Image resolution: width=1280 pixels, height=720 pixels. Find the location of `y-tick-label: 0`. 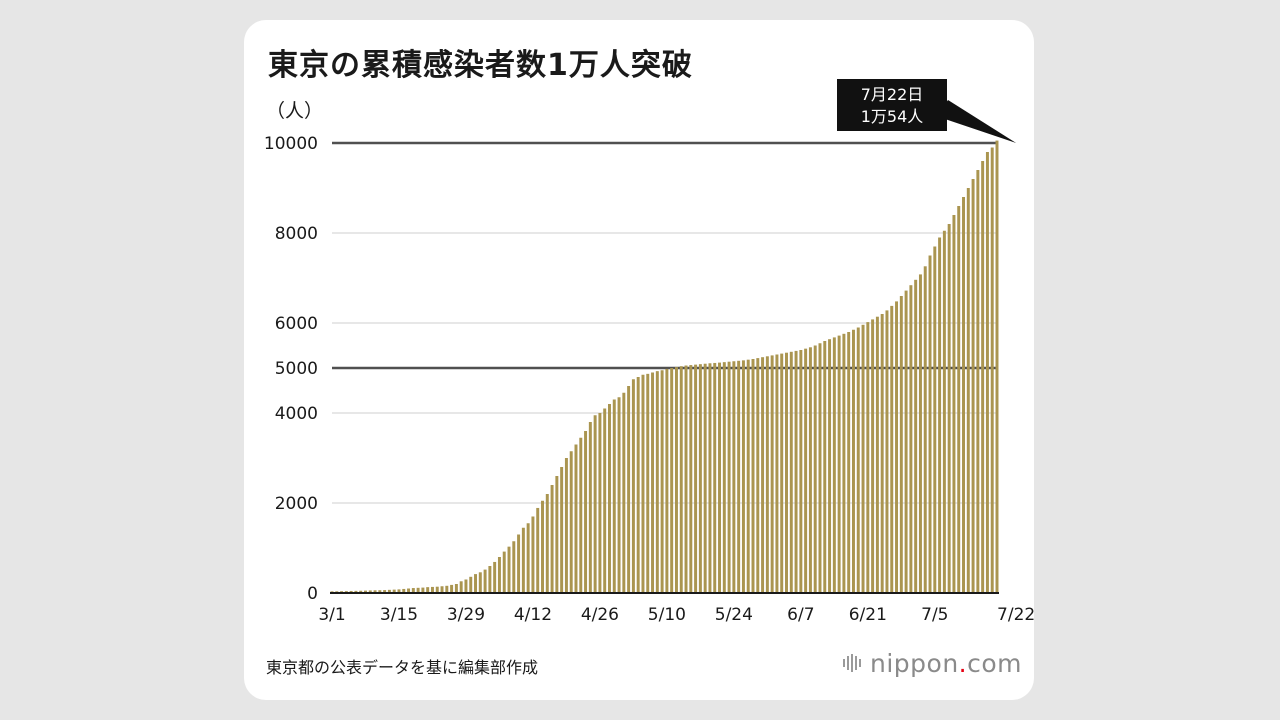

y-tick-label: 0 is located at coordinates (312, 594).